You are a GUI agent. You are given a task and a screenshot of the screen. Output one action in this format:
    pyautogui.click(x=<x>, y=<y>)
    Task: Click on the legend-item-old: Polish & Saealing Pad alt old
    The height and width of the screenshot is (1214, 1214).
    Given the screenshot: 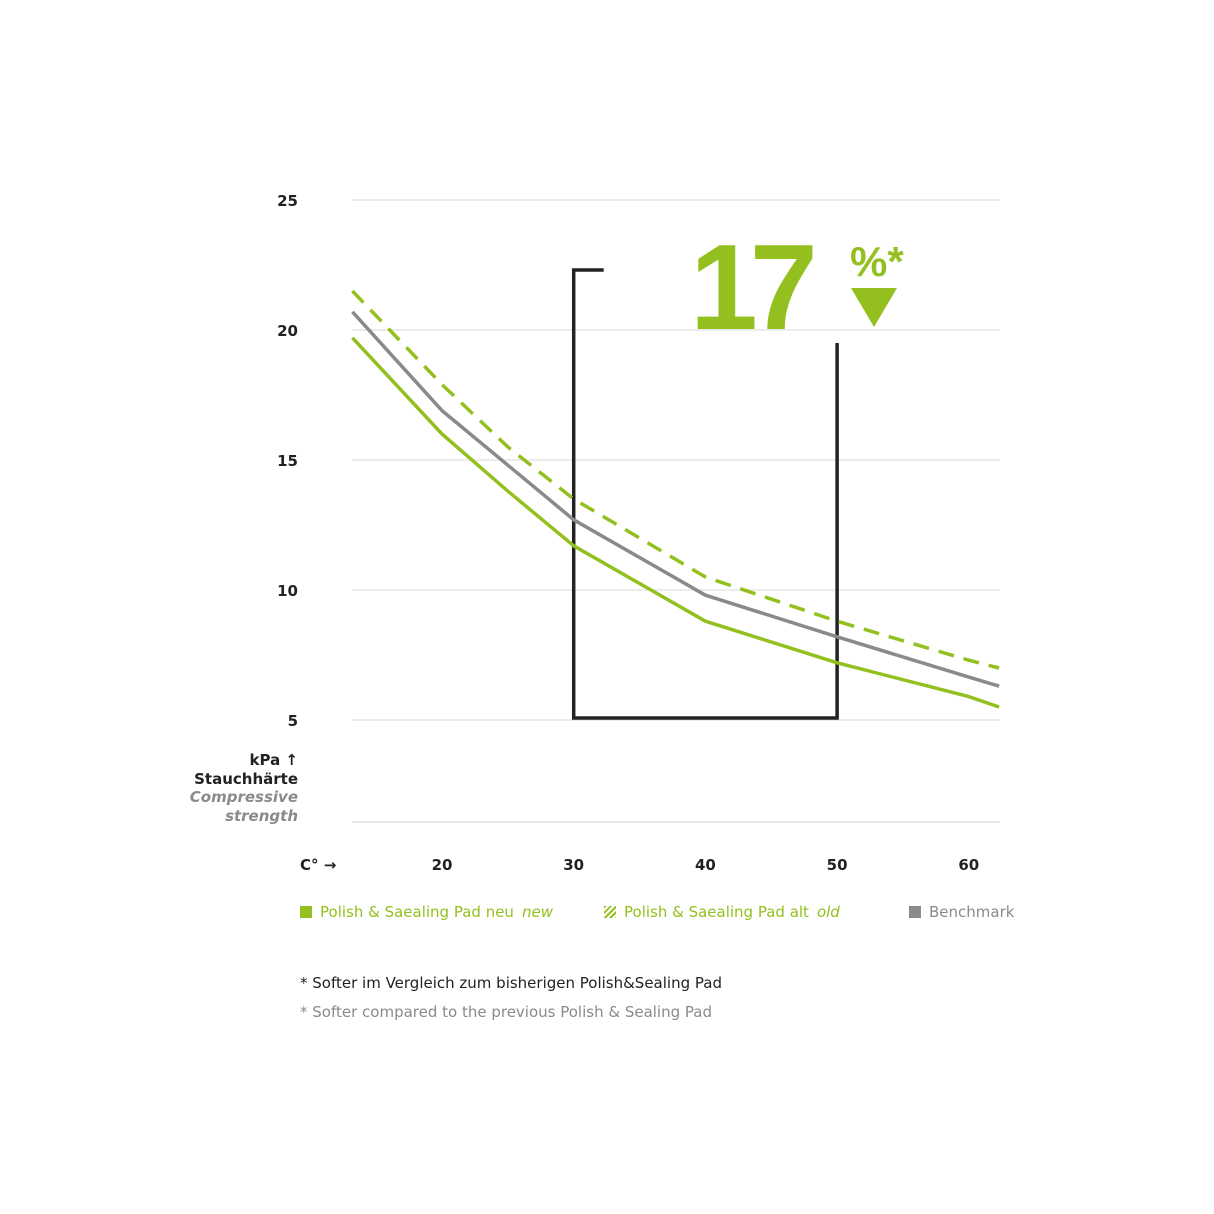 What is the action you would take?
    pyautogui.click(x=722, y=912)
    